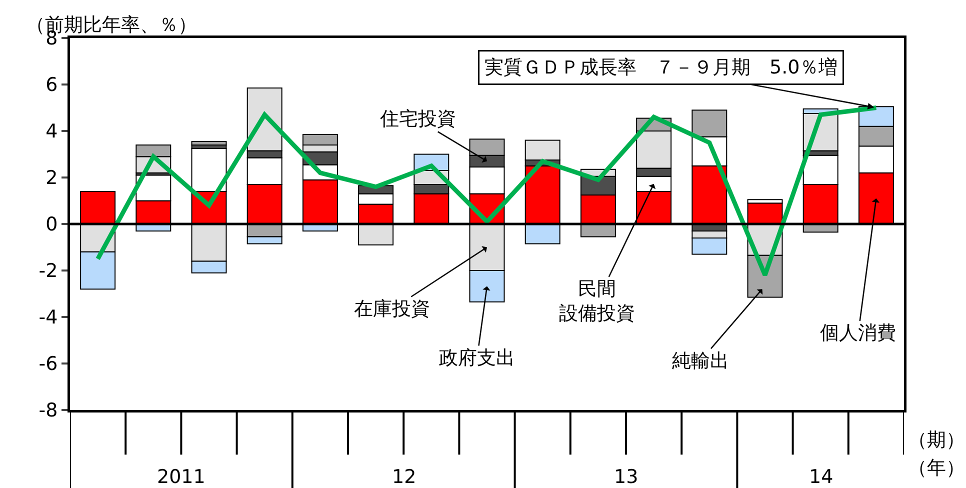 This screenshot has height=488, width=966. What do you see at coordinates (661, 67) in the screenshot?
I see `series-label: 実質ＧＤＰ成長率 ７－９月期 5.0％増` at bounding box center [661, 67].